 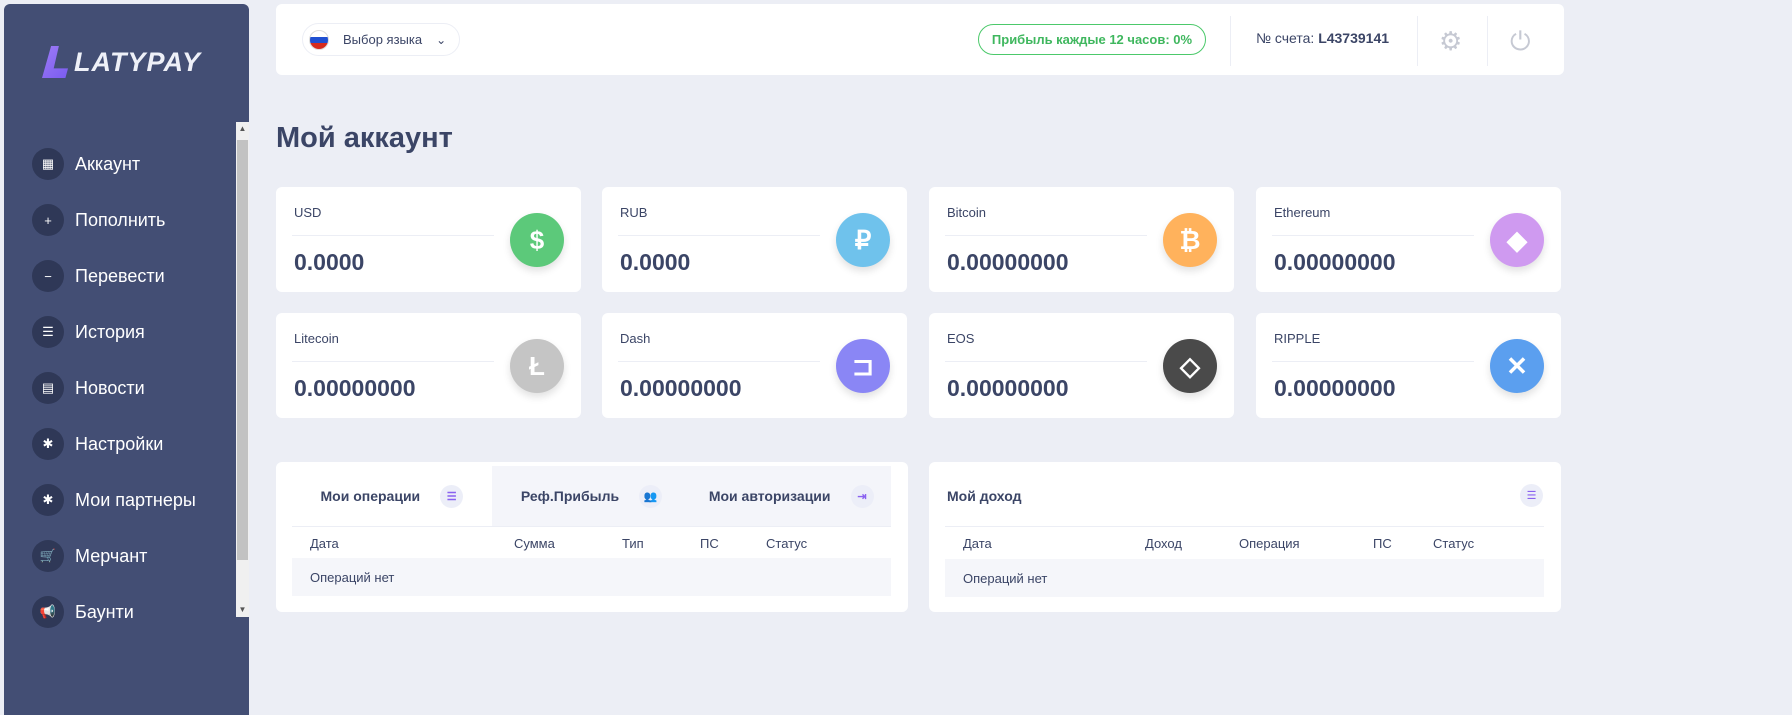 What do you see at coordinates (633, 543) in the screenshot?
I see `column-header: Тип` at bounding box center [633, 543].